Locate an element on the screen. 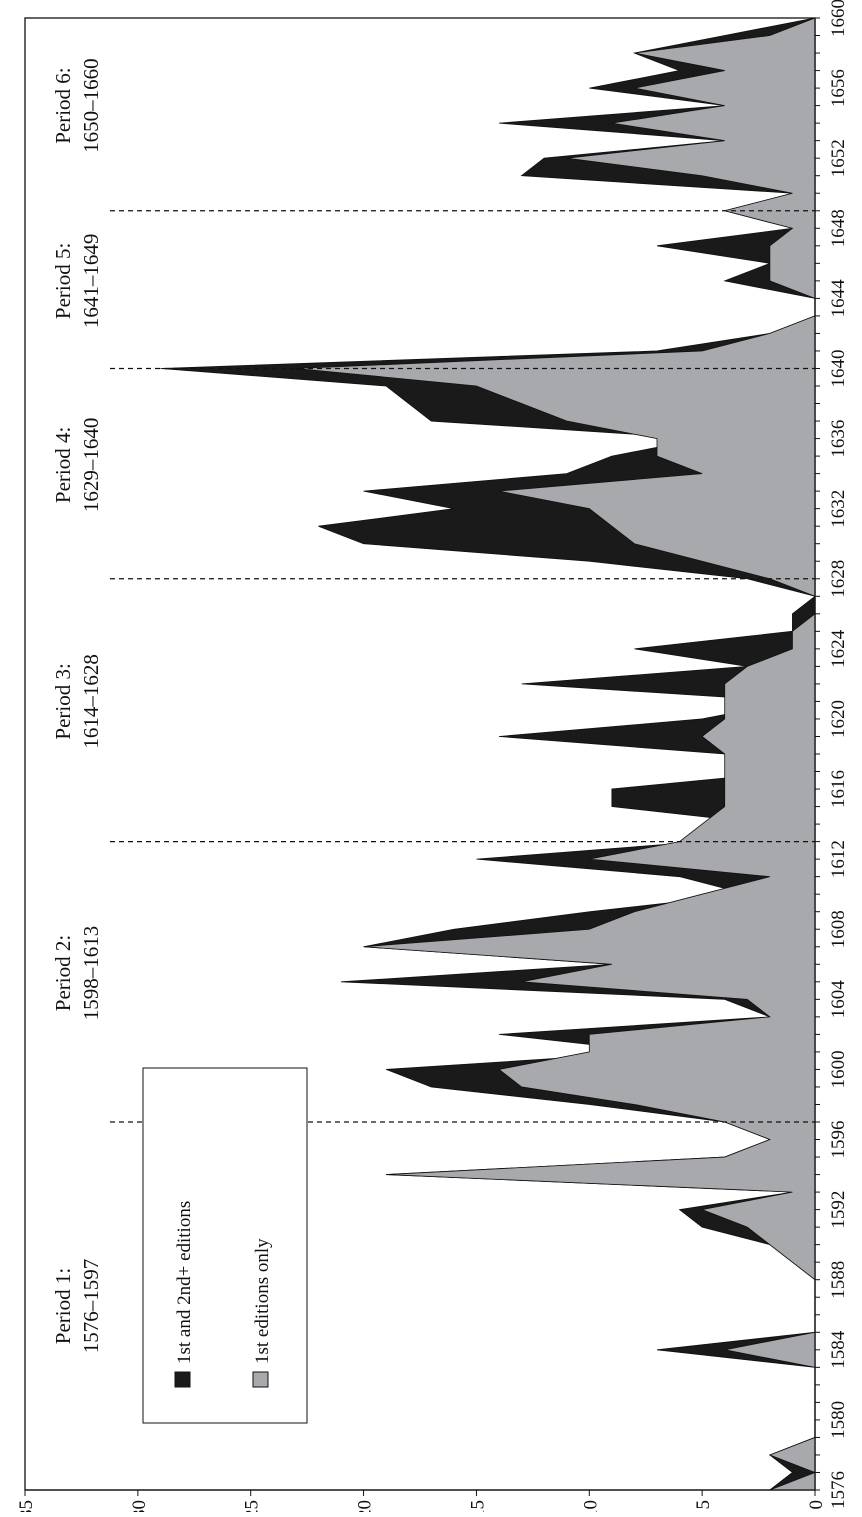 The height and width of the screenshot is (1517, 862). legend-swatch-1st-and-2nd-editions is located at coordinates (182, 1379).